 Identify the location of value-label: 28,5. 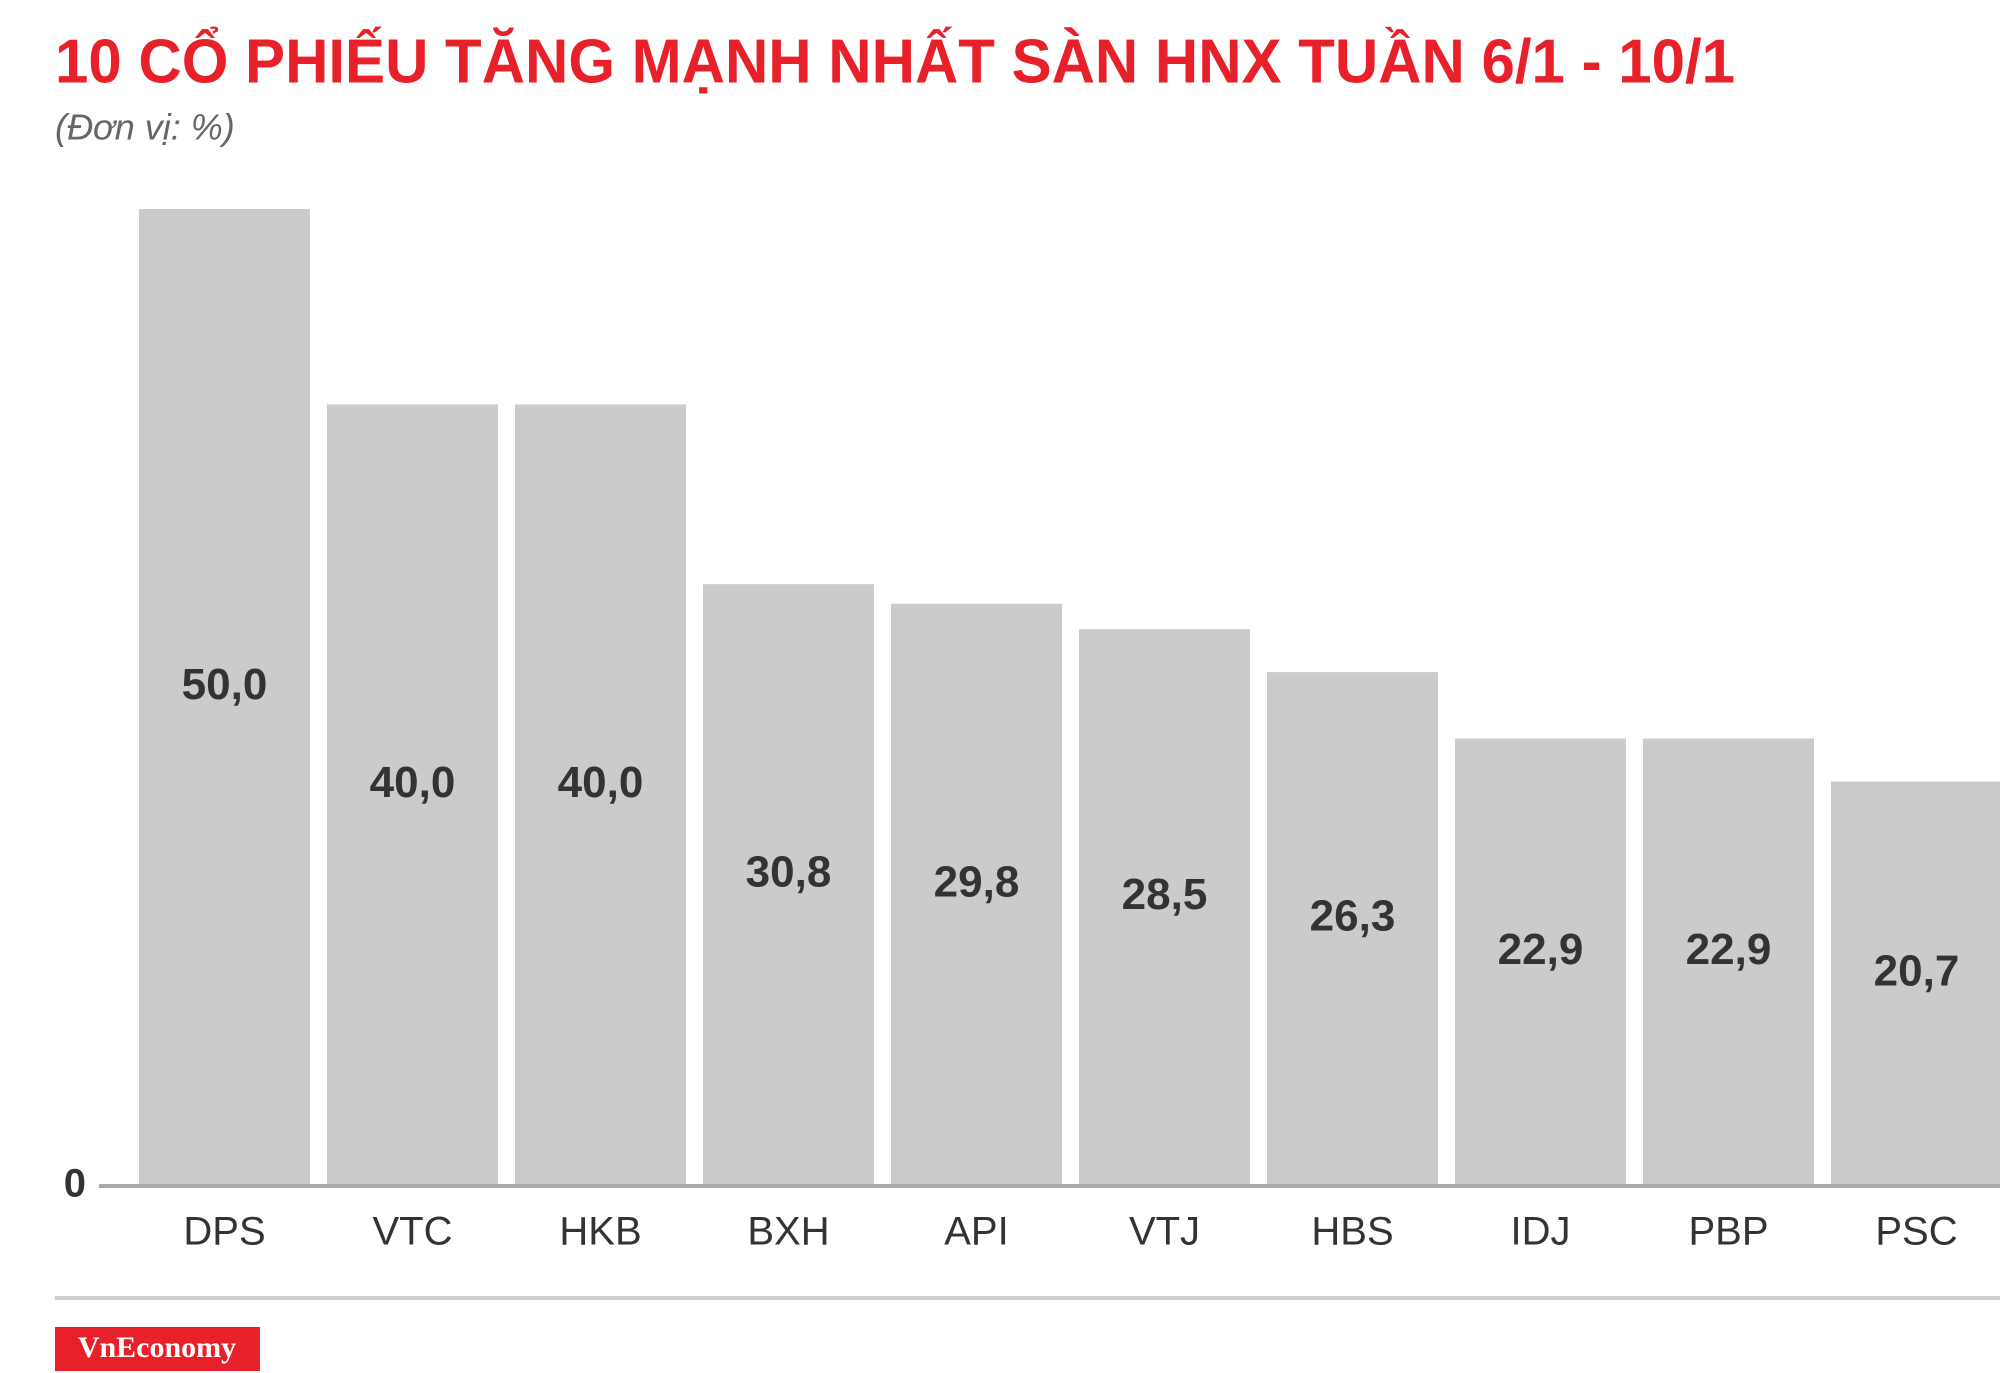
(1165, 894).